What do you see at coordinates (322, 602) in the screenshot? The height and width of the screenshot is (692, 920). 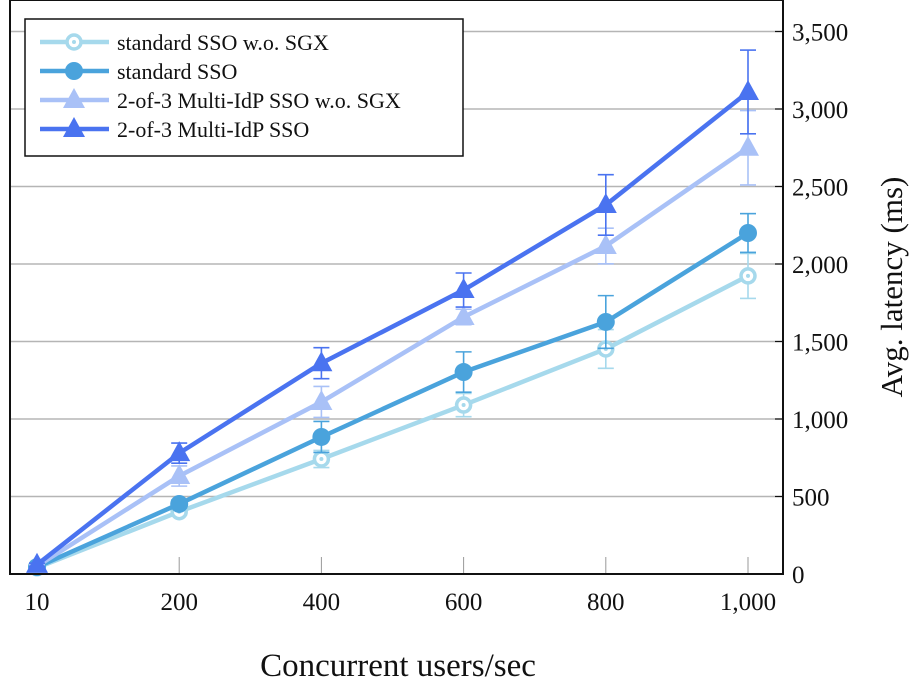 I see `x-tick-label: 400` at bounding box center [322, 602].